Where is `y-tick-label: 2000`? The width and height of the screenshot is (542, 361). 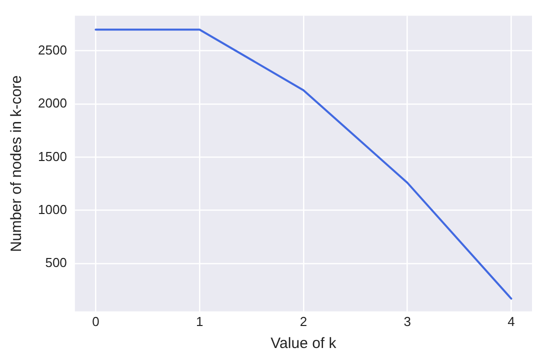
y-tick-label: 2000 is located at coordinates (52, 103).